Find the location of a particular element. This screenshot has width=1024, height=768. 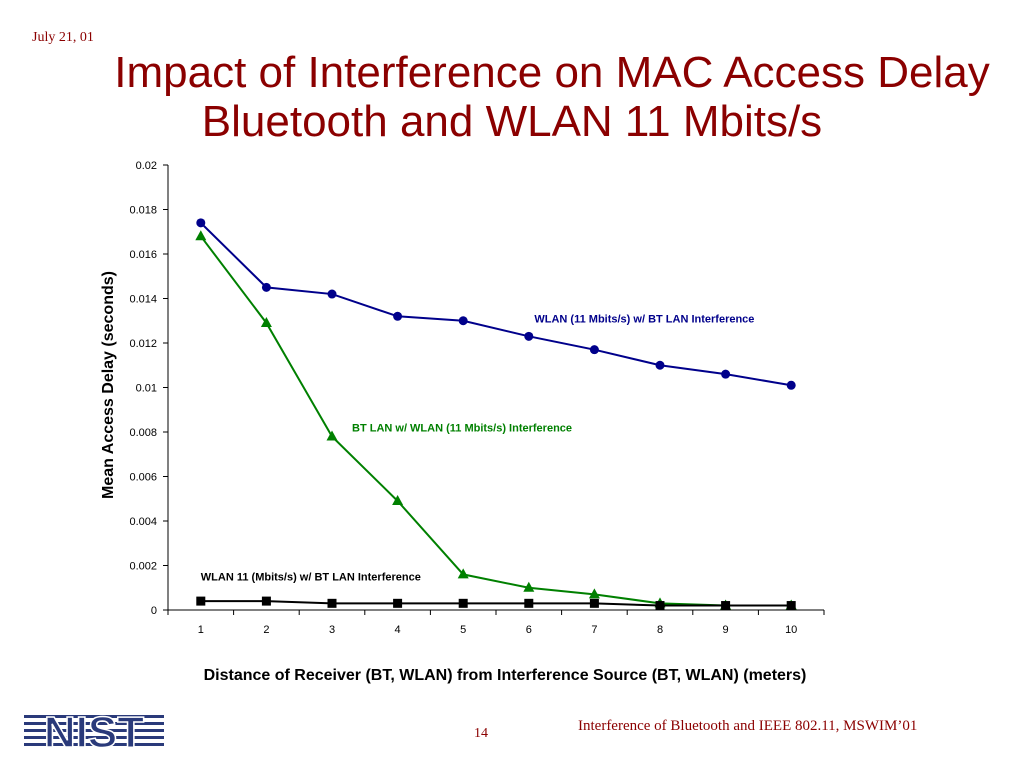

y-tick-label: 0.018 is located at coordinates (143, 211).